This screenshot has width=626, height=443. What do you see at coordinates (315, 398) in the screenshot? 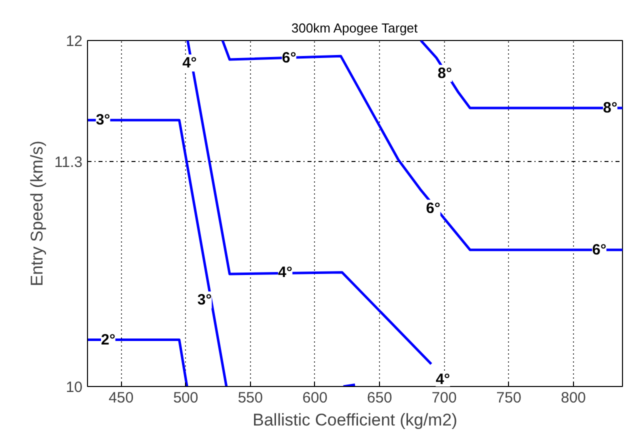
I see `x-tick-label: 600` at bounding box center [315, 398].